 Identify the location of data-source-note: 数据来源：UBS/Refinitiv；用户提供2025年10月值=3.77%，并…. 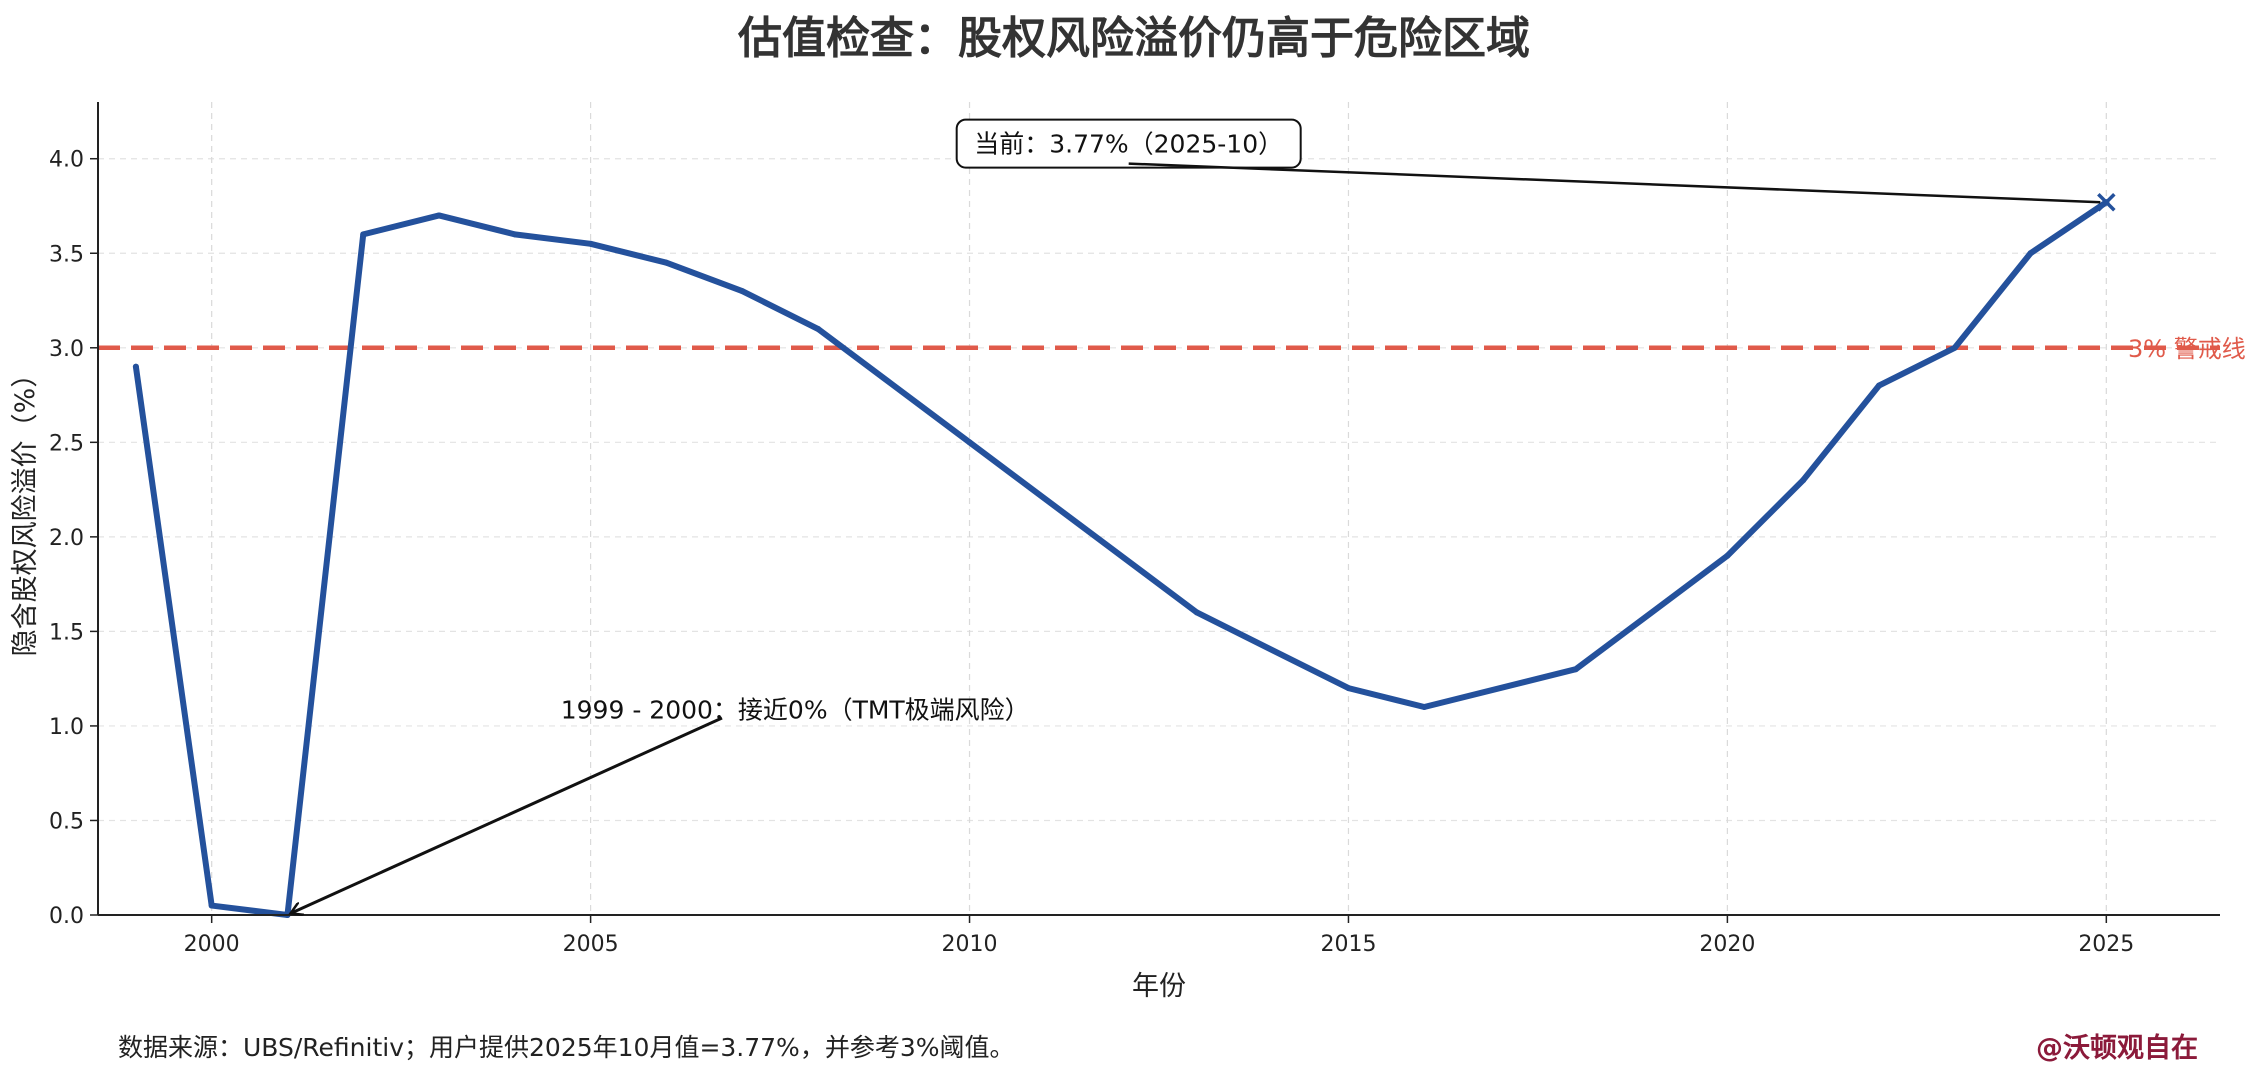
(566, 1047).